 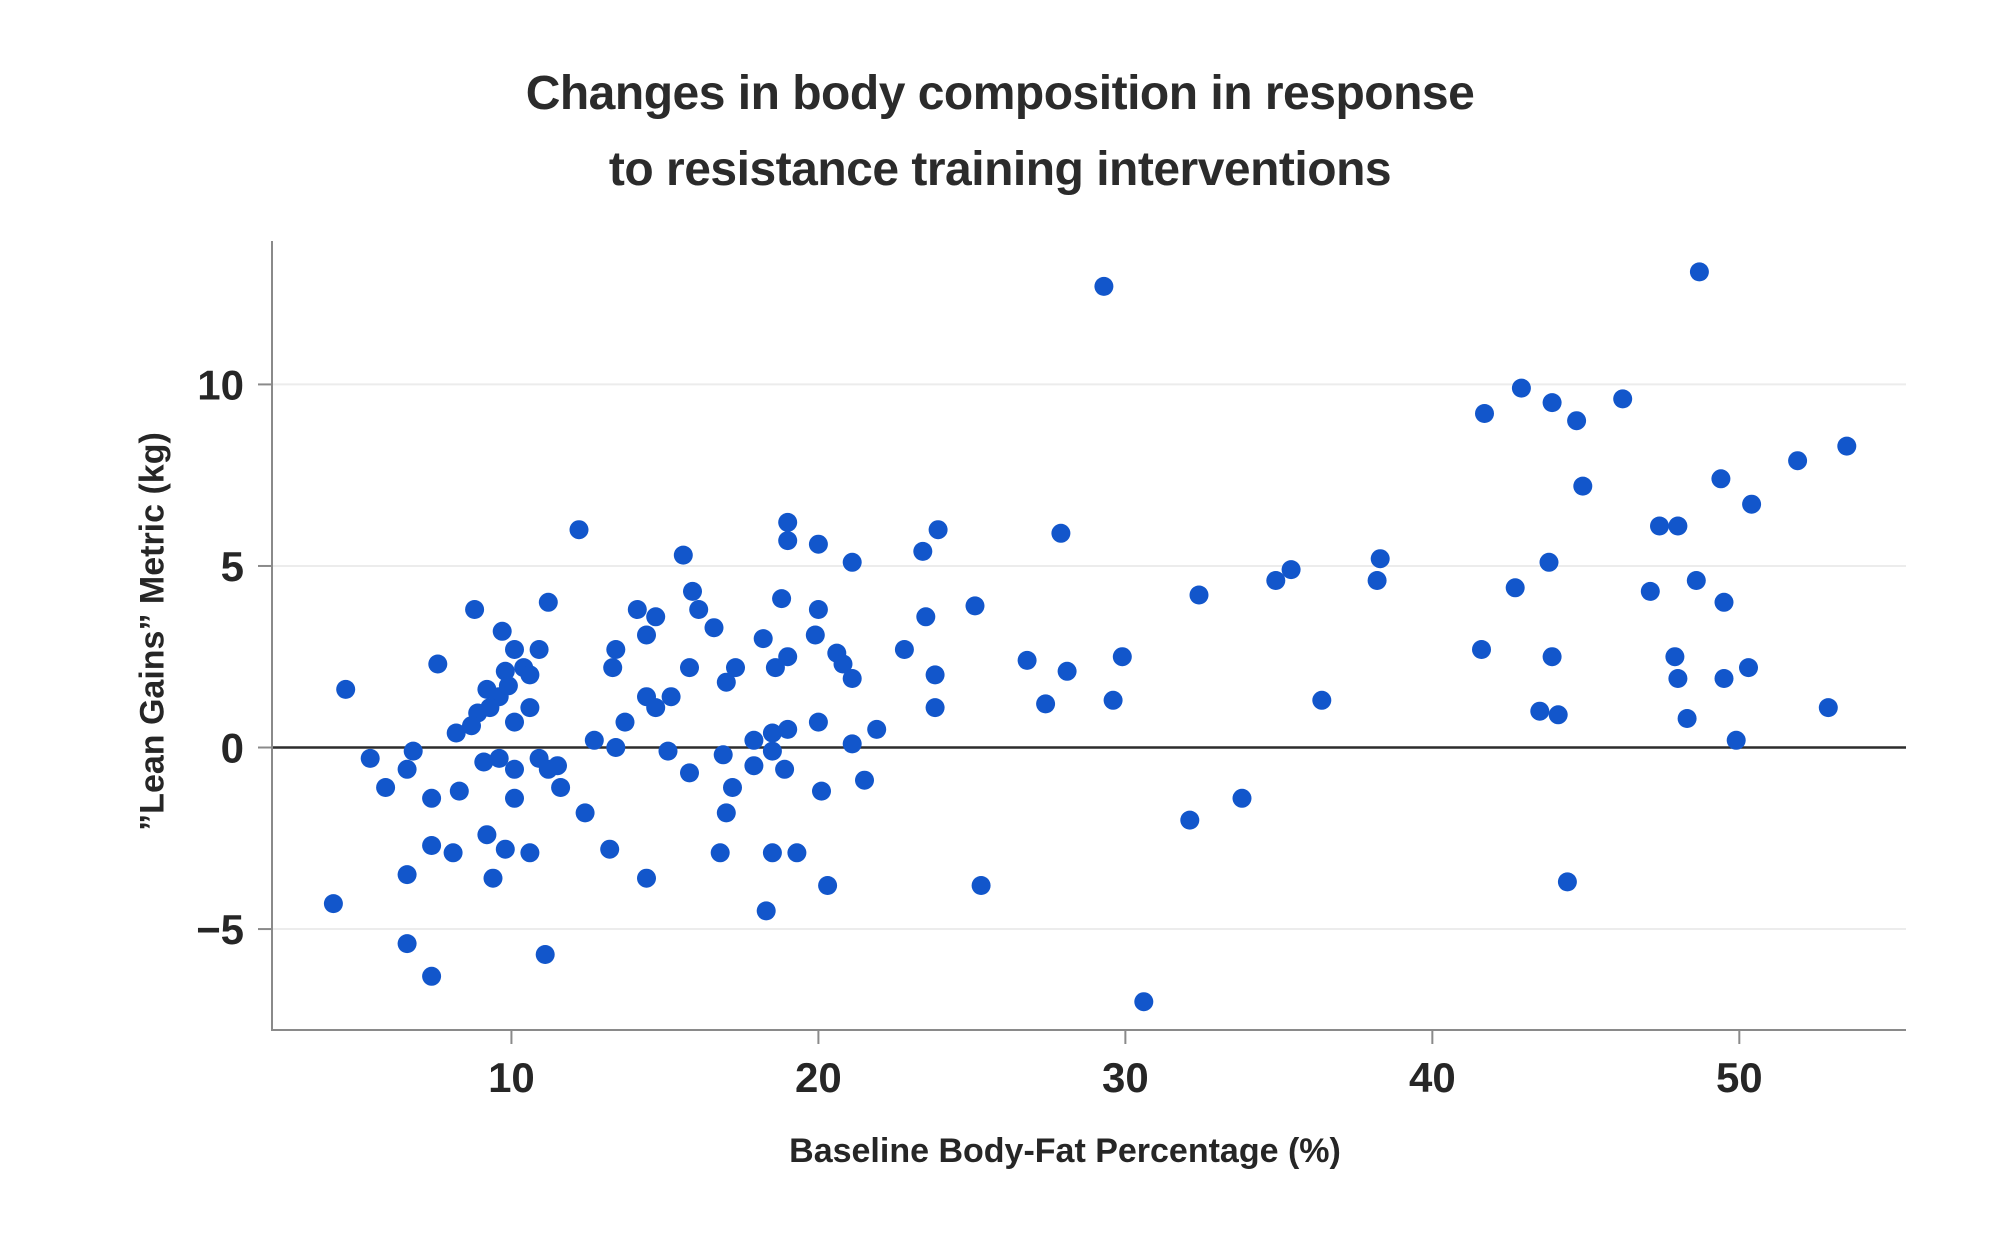 I want to click on x-tick-label-50: 50, so click(x=1739, y=1077).